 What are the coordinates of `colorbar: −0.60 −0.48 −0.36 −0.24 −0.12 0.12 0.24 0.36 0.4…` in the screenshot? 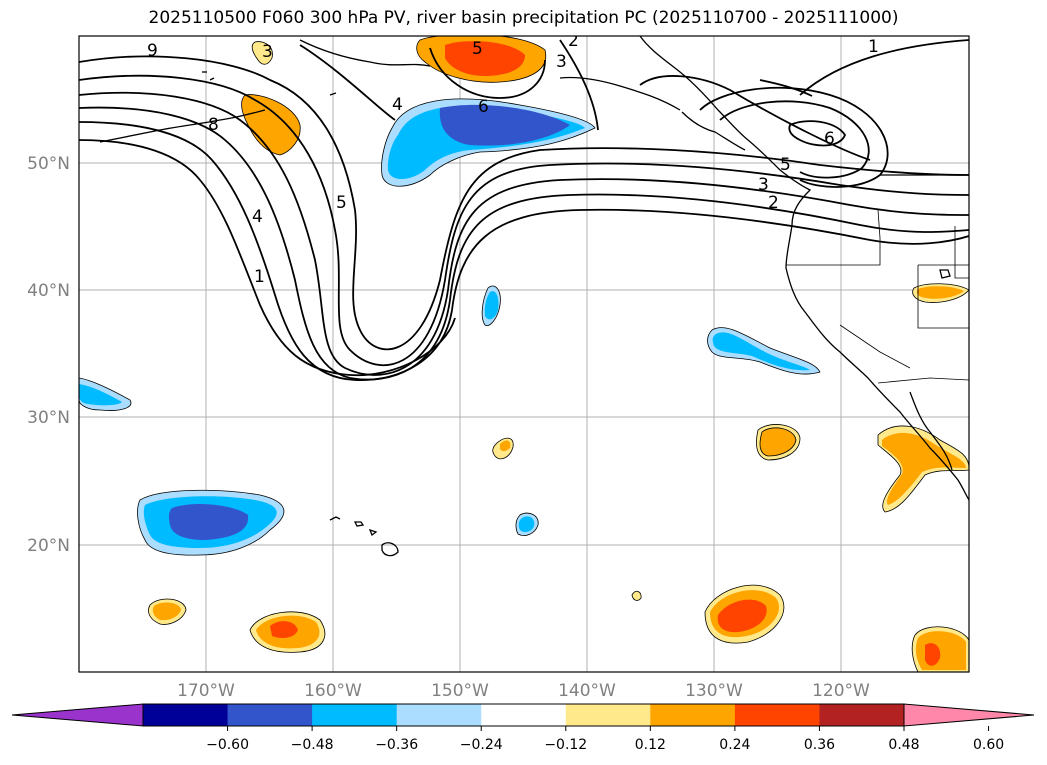 It's located at (523, 728).